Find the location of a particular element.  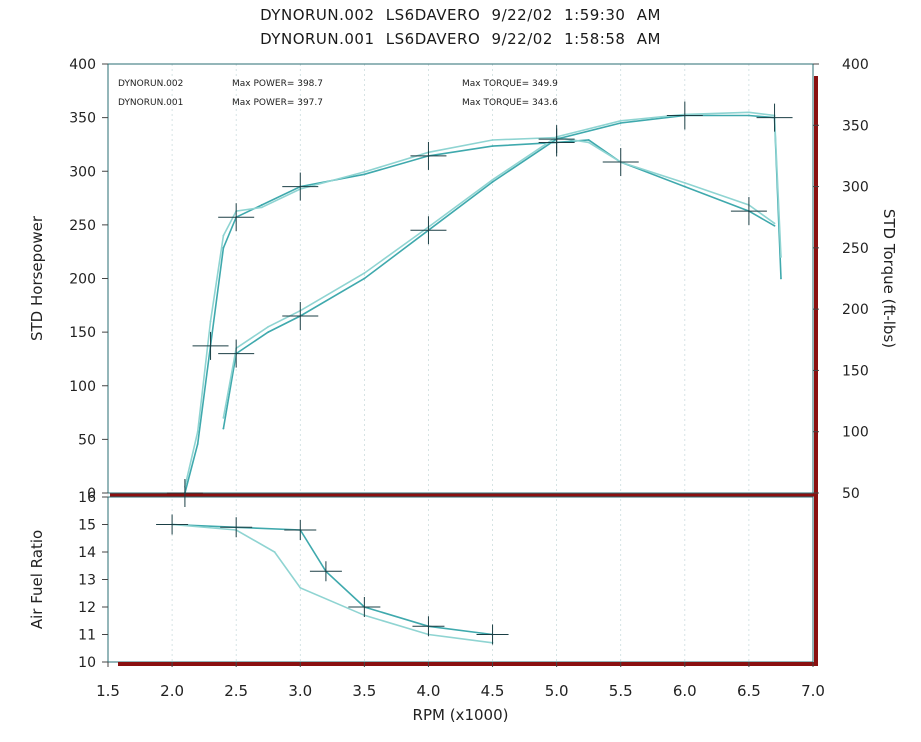

legend-run-001: DYNORUN.001 is located at coordinates (150, 103).